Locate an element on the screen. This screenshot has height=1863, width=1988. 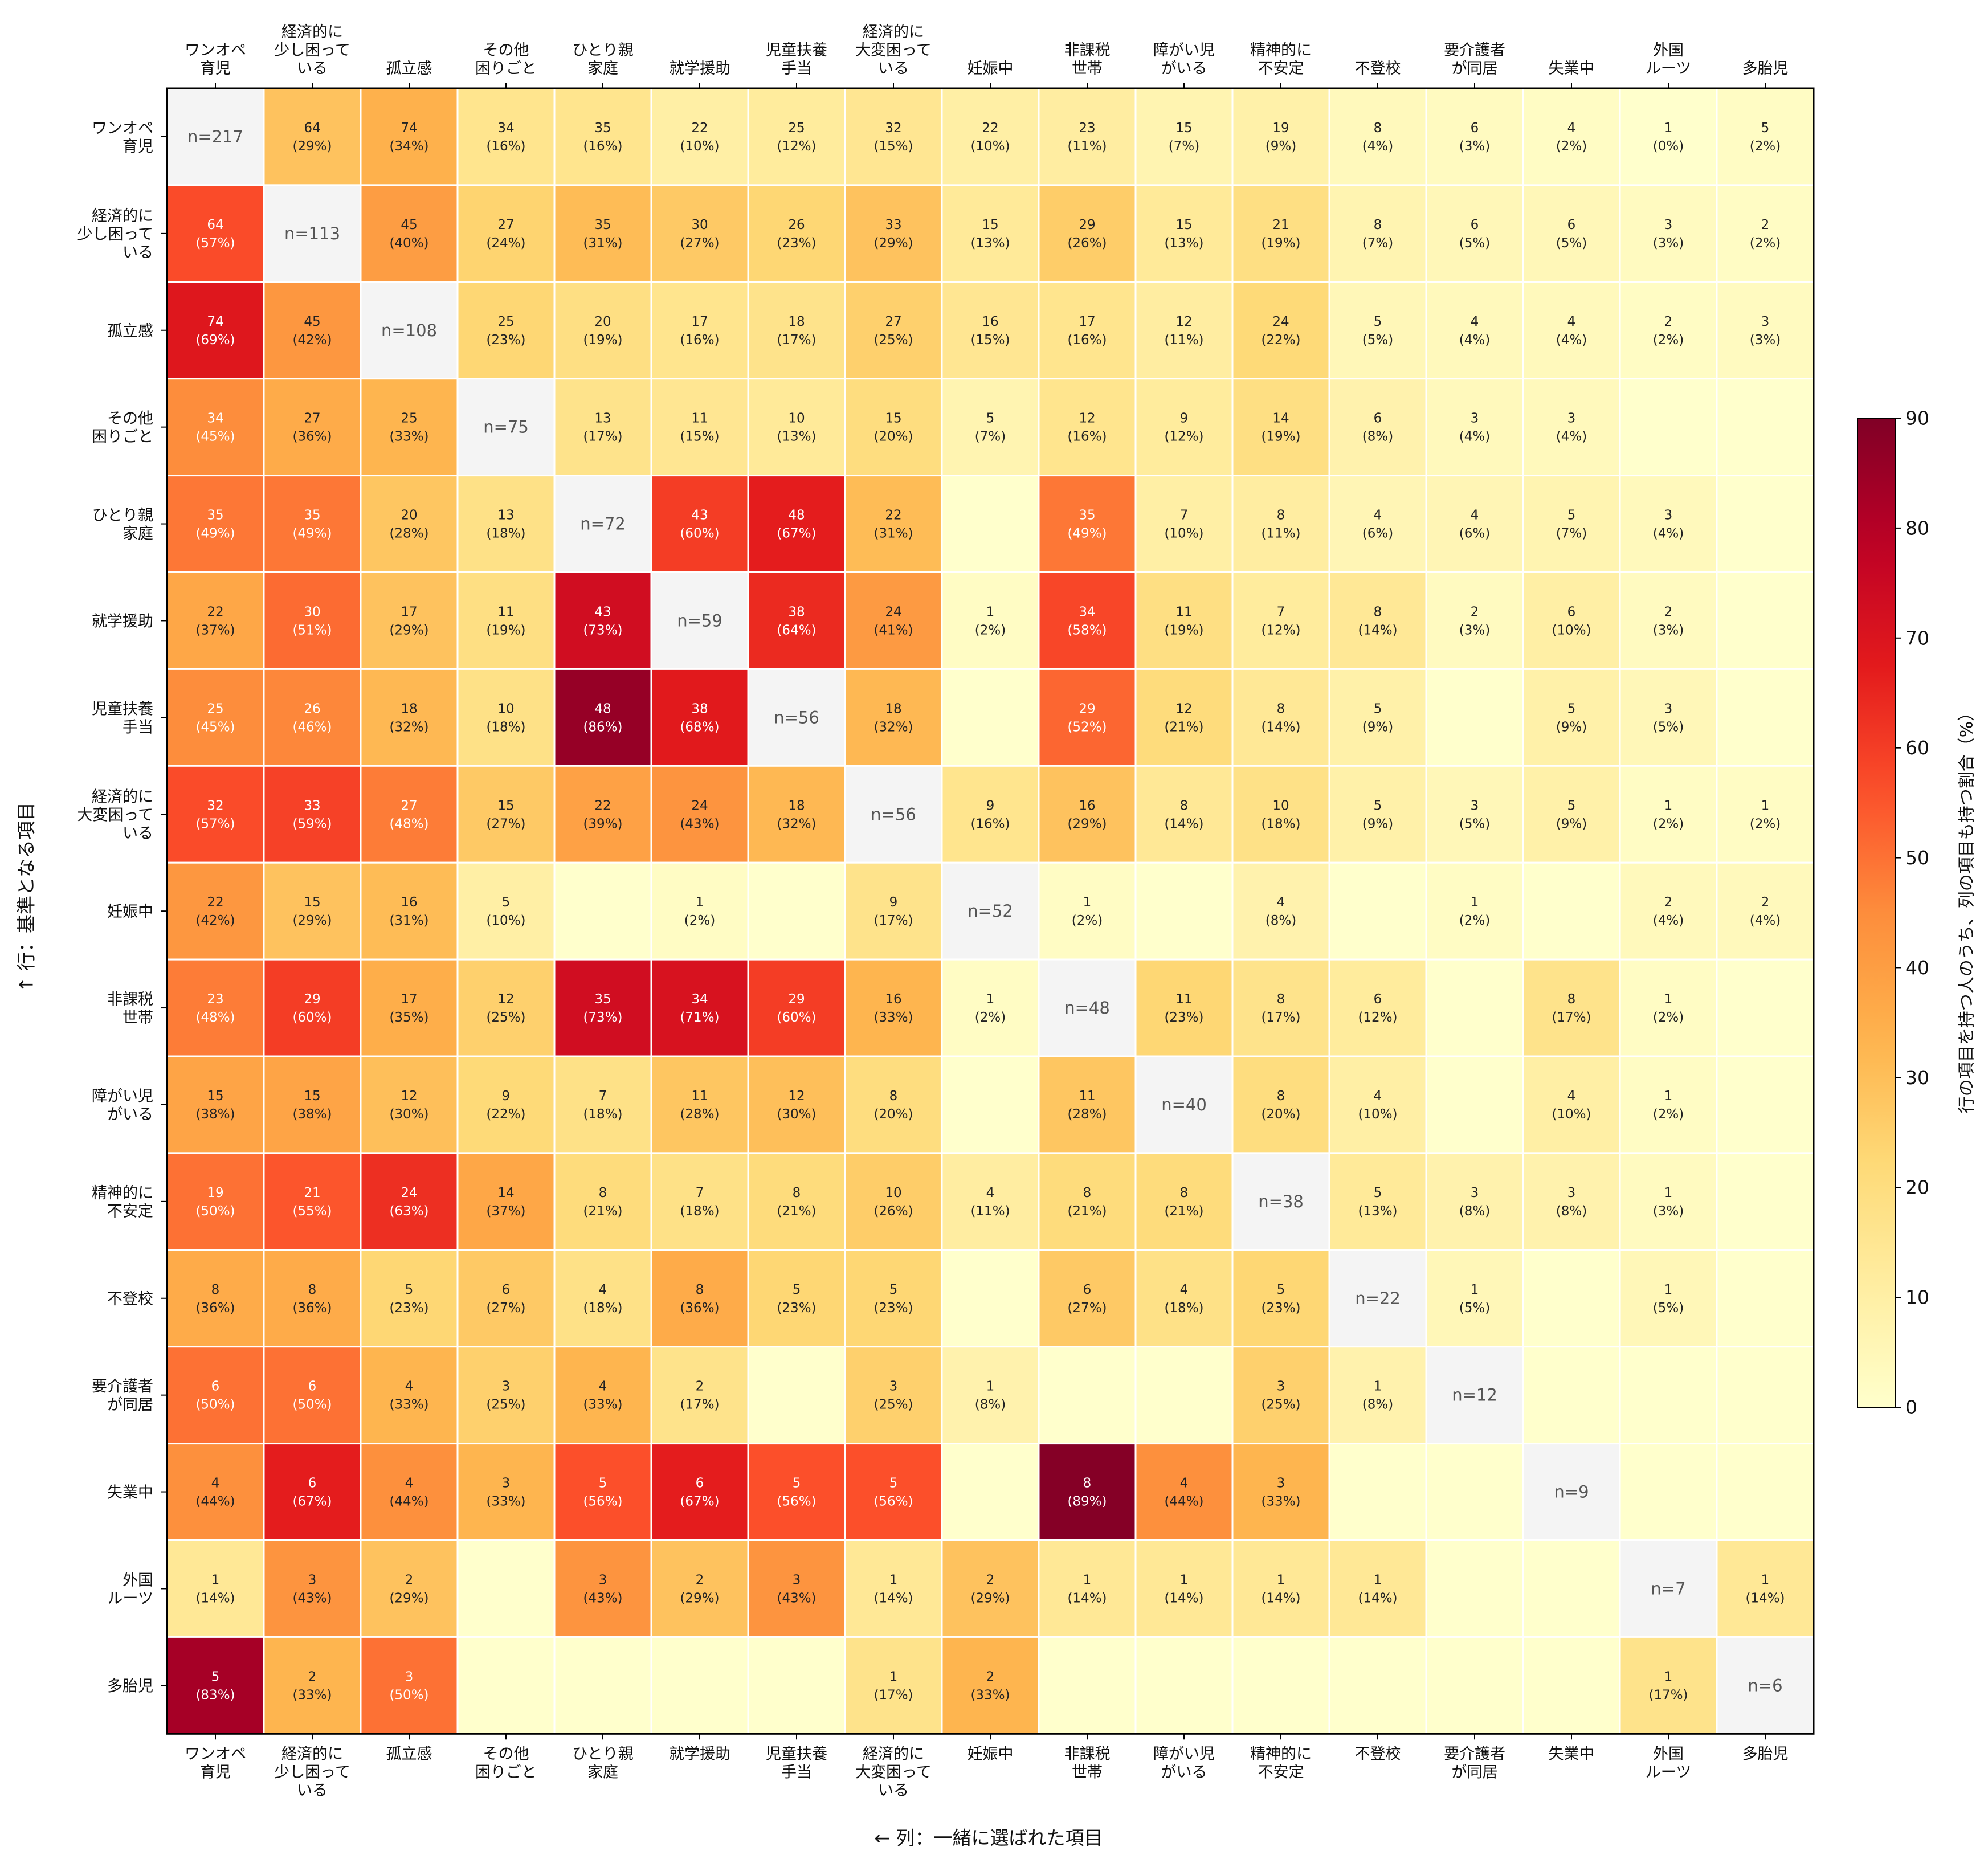
cell-percent-label: (43%) is located at coordinates (796, 1598).